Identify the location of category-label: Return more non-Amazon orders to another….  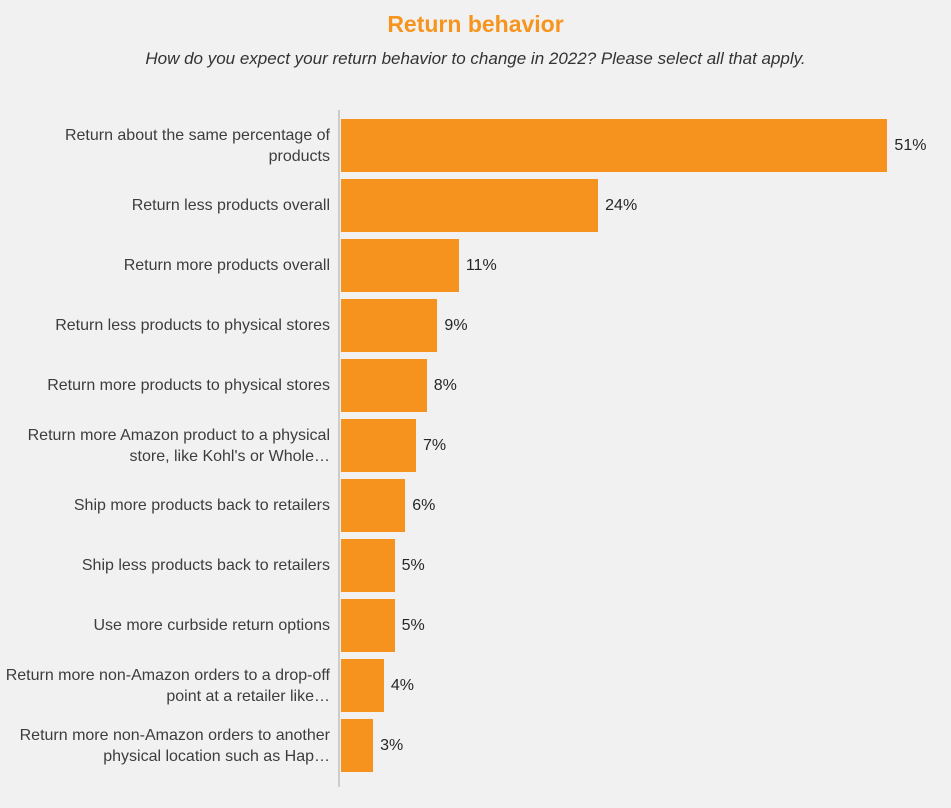
(174, 745).